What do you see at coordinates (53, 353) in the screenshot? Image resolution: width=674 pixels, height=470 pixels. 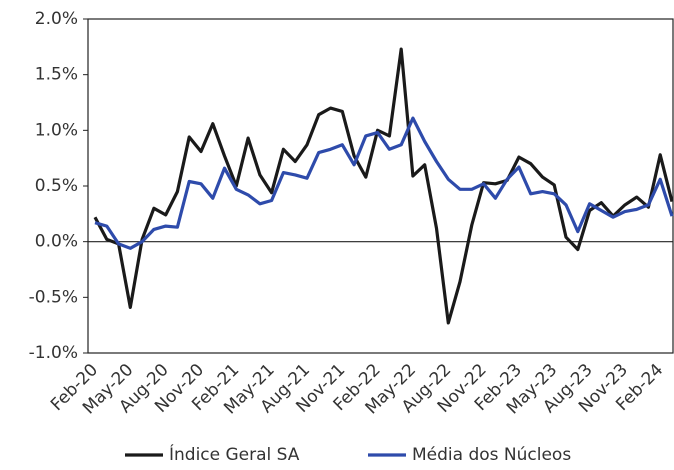 I see `y-tick-label: -1.0%` at bounding box center [53, 353].